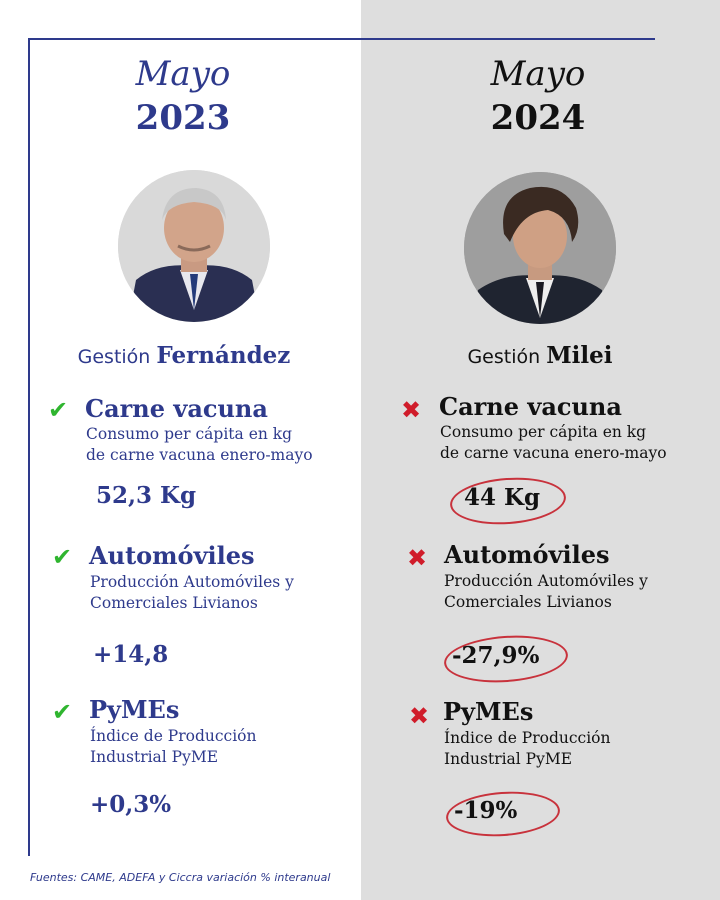 The width and height of the screenshot is (720, 900). What do you see at coordinates (504, 357) in the screenshot?
I see `right-gestion-prefix: Gestión` at bounding box center [504, 357].